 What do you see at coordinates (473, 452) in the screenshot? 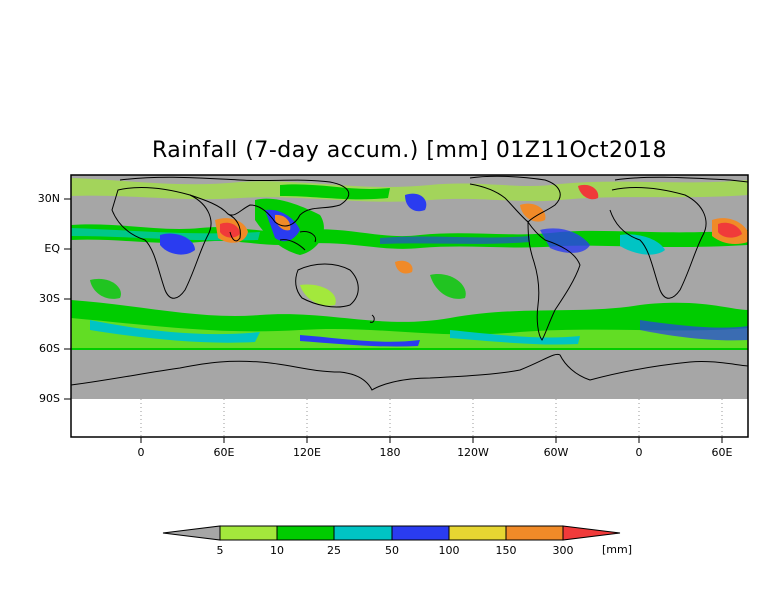
I see `x-tick-label: 120W` at bounding box center [473, 452].